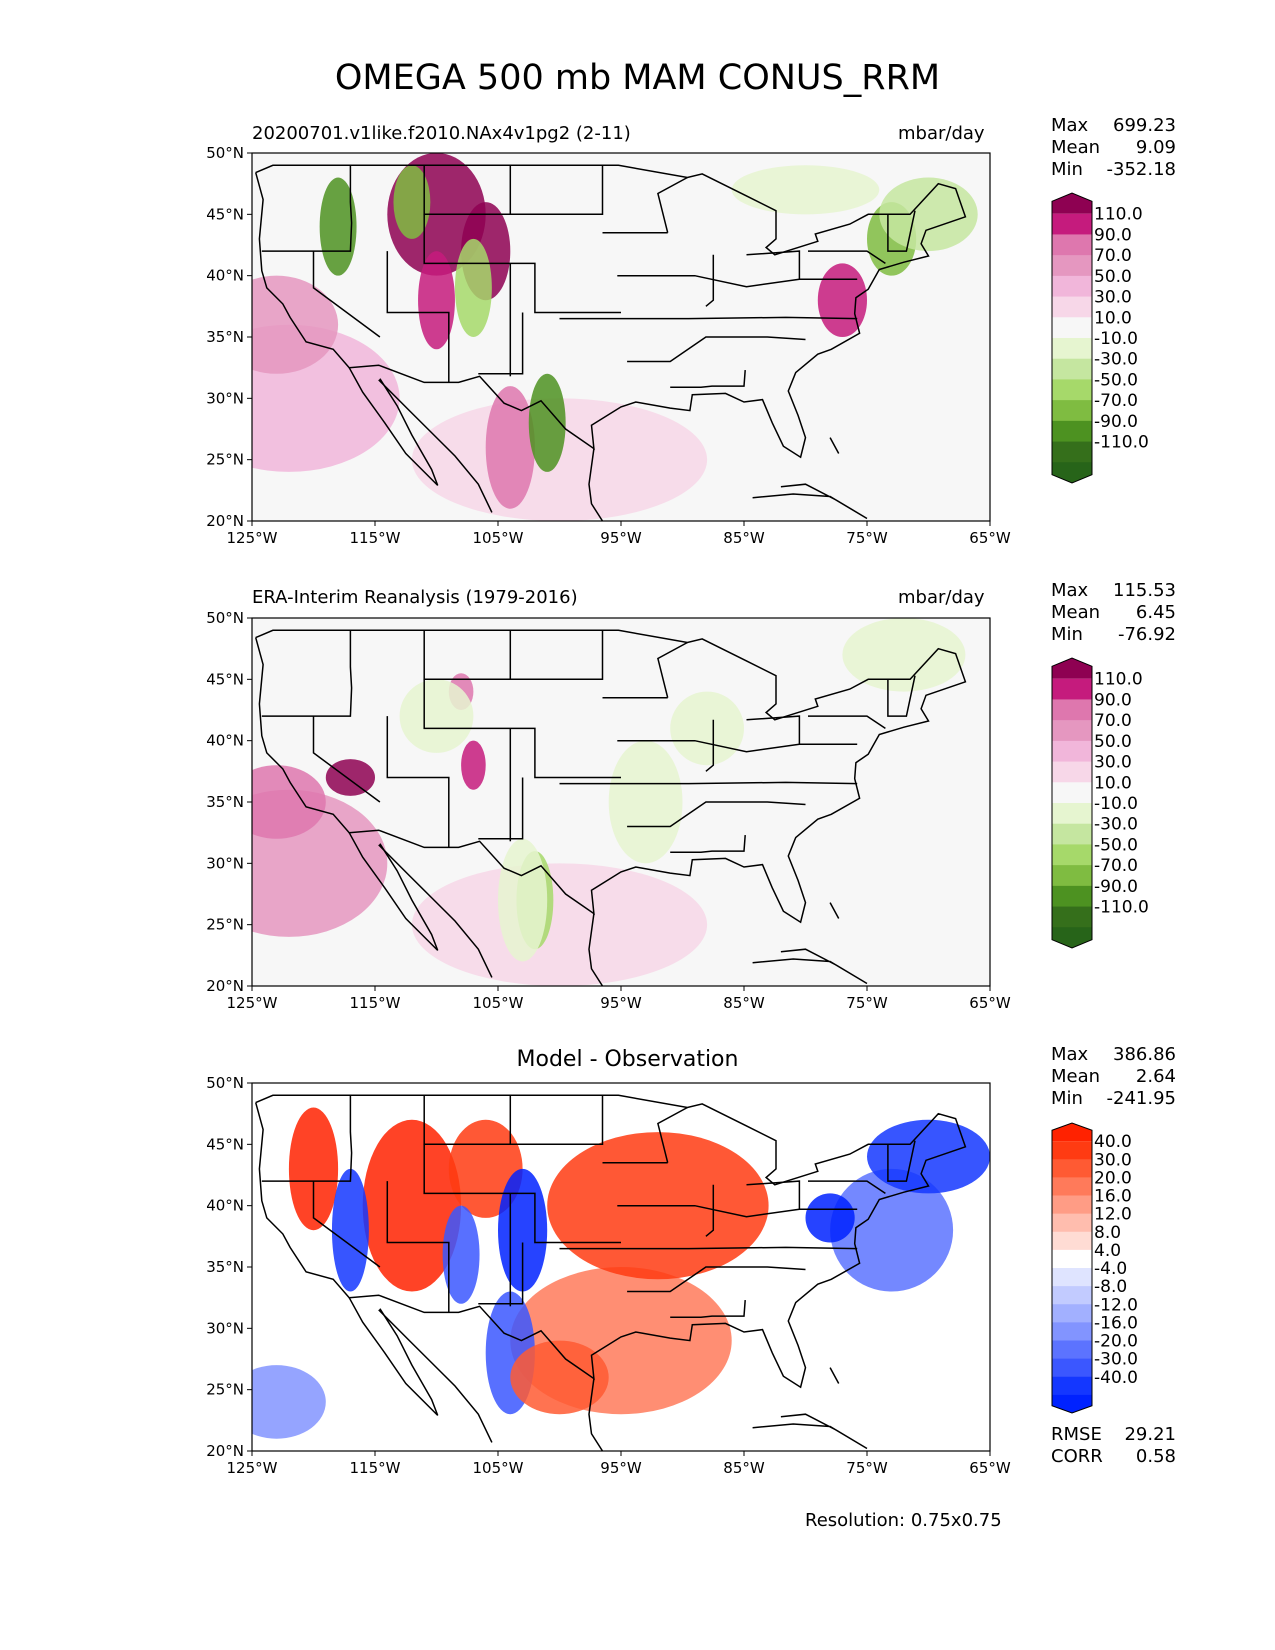 Image resolution: width=1275 pixels, height=1650 pixels. I want to click on y-tick-label: 25°N, so click(225, 460).